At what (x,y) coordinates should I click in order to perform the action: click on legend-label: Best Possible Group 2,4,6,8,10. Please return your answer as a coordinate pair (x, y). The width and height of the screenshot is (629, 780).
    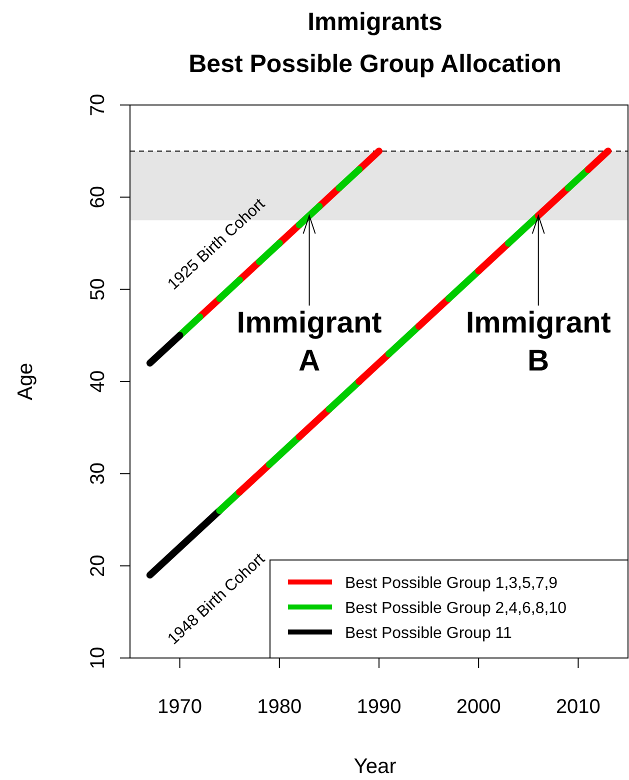
    Looking at the image, I should click on (456, 608).